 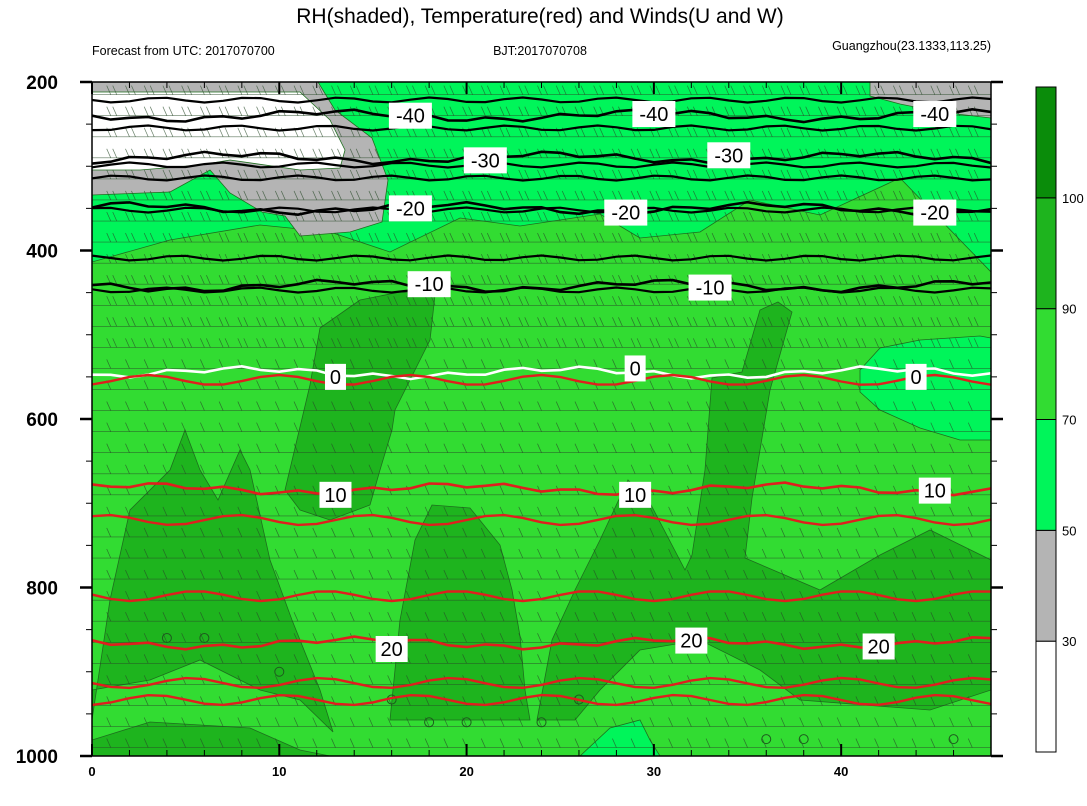 What do you see at coordinates (213, 580) in the screenshot?
I see `rh-region-90-100-left` at bounding box center [213, 580].